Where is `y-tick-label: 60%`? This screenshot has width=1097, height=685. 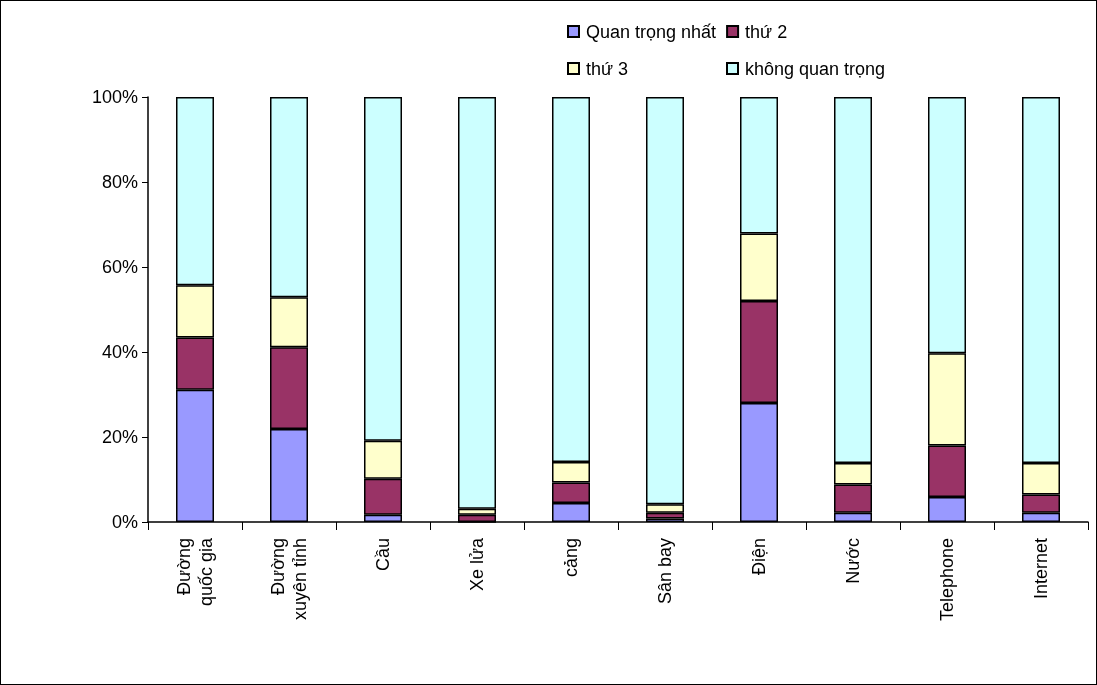 y-tick-label: 60% is located at coordinates (119, 267).